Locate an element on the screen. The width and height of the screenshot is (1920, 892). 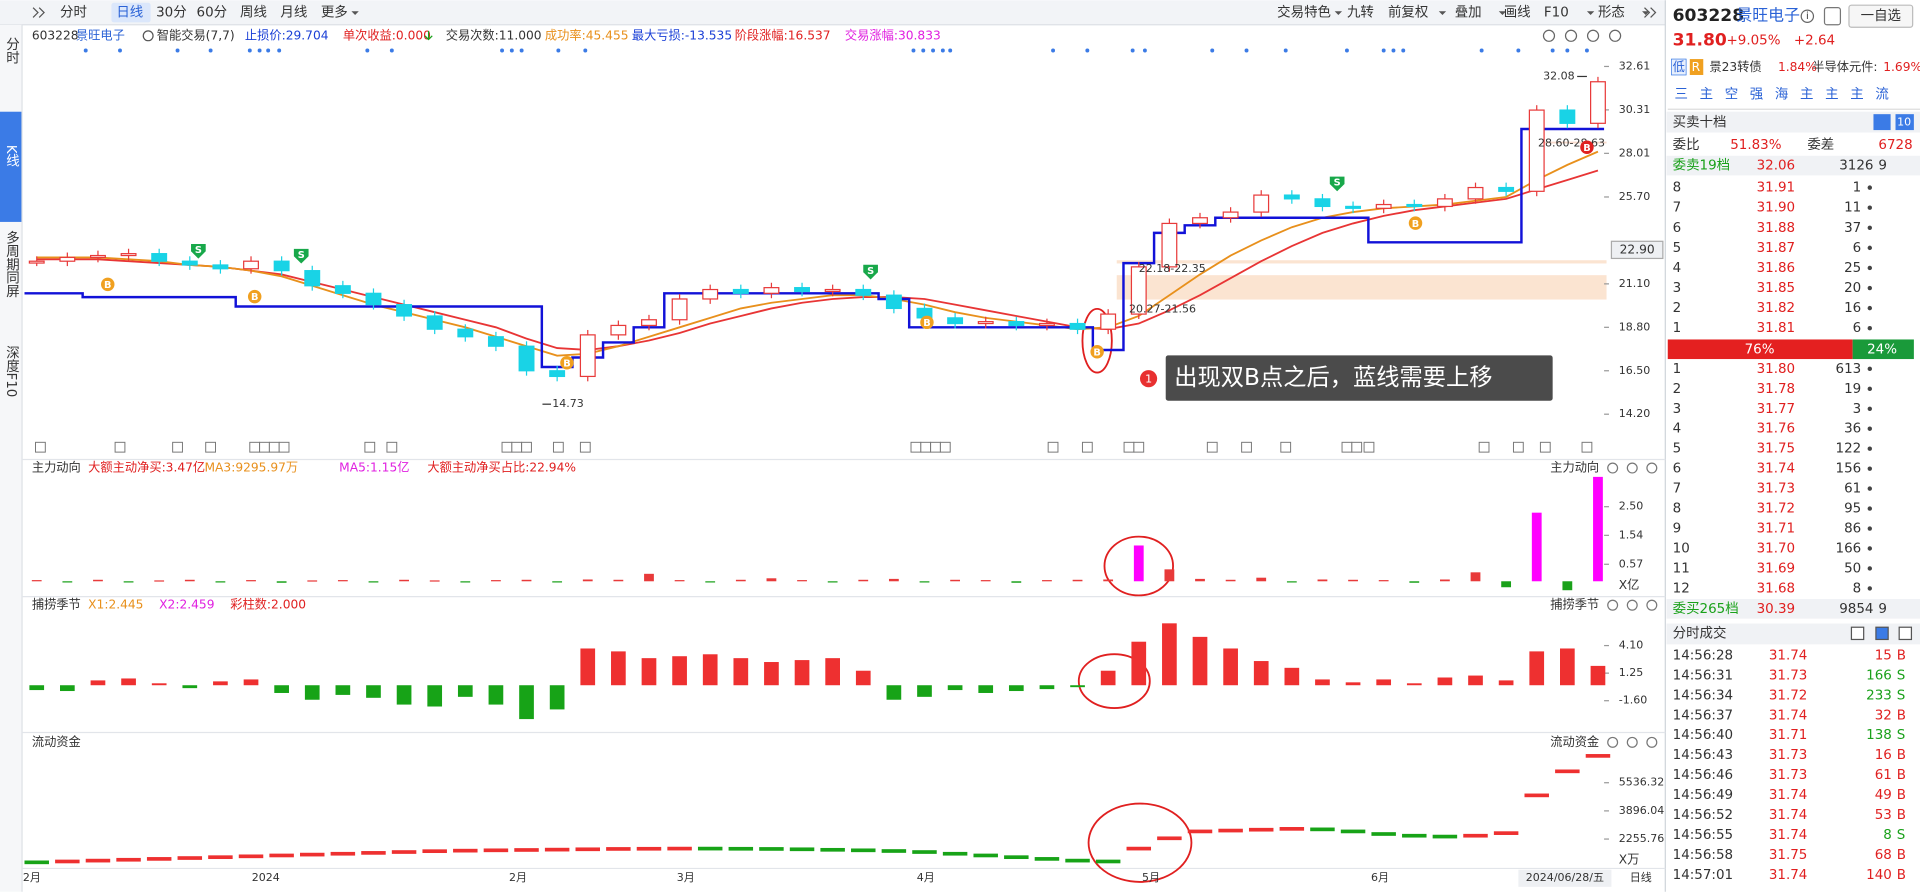
toolbar-tab: 30分 is located at coordinates (171, 13).